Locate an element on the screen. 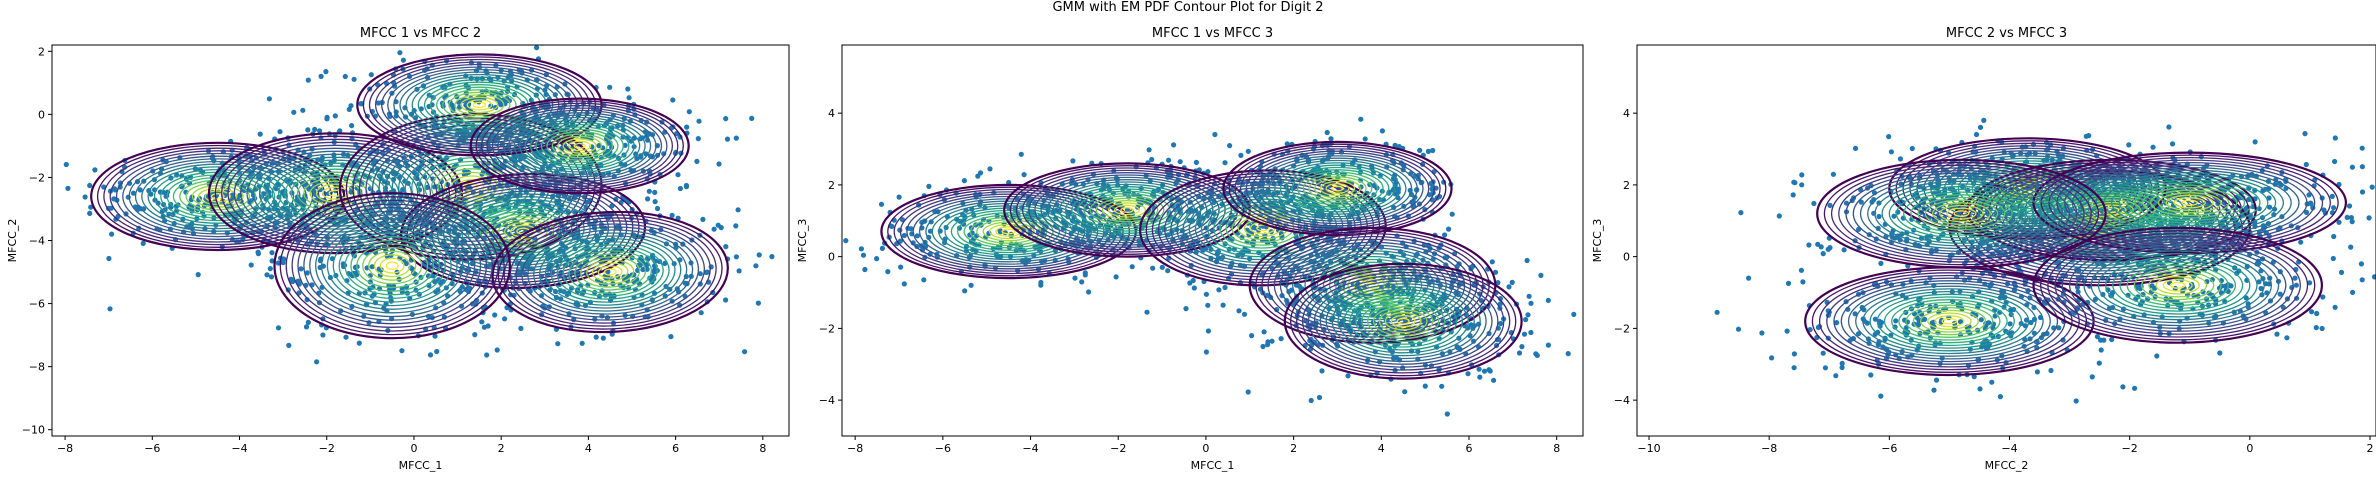  figure-title: GMM with EM PDF Contour Plot for Digit 2 is located at coordinates (1188, 7).